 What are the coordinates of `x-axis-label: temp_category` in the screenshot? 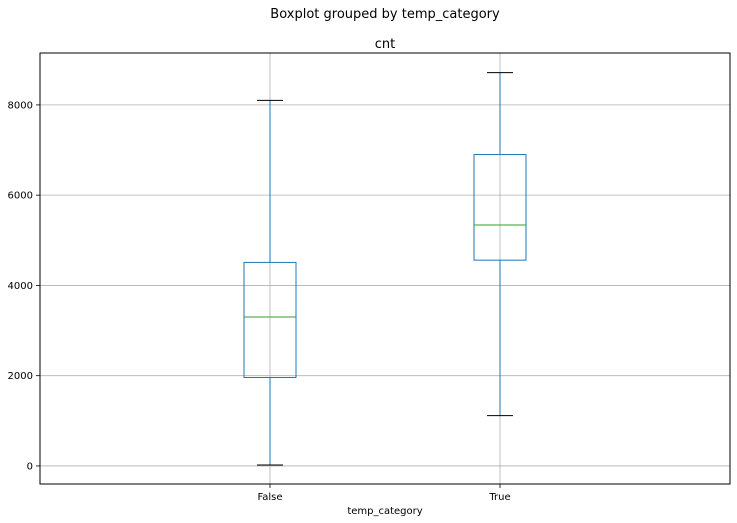 It's located at (384, 511).